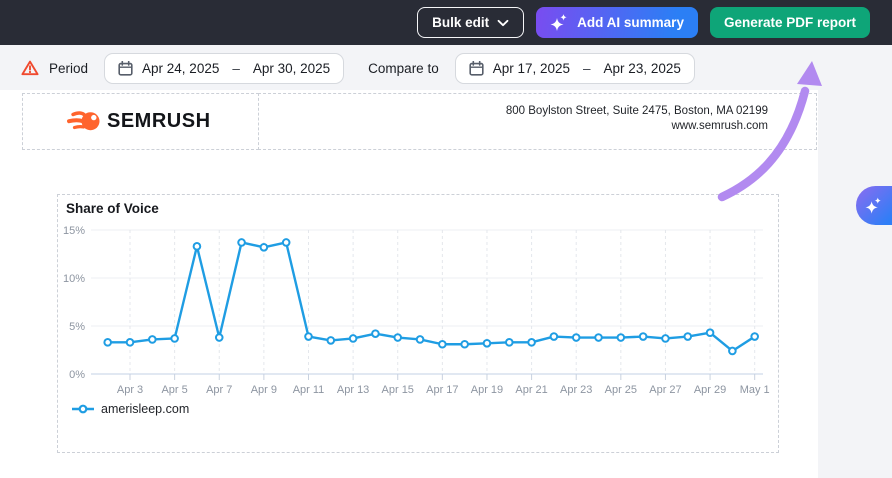  I want to click on warning-icon, so click(30, 68).